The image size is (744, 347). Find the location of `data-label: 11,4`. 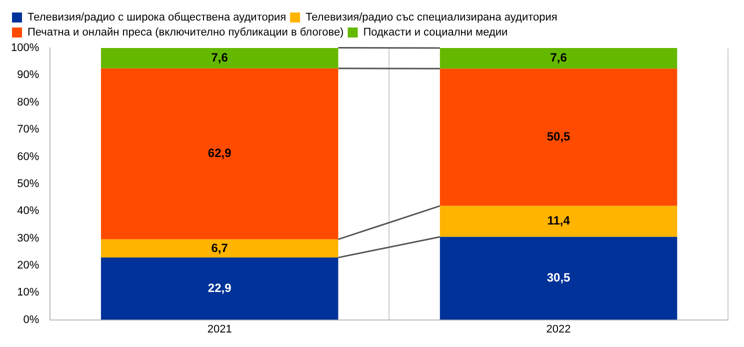

data-label: 11,4 is located at coordinates (558, 221).